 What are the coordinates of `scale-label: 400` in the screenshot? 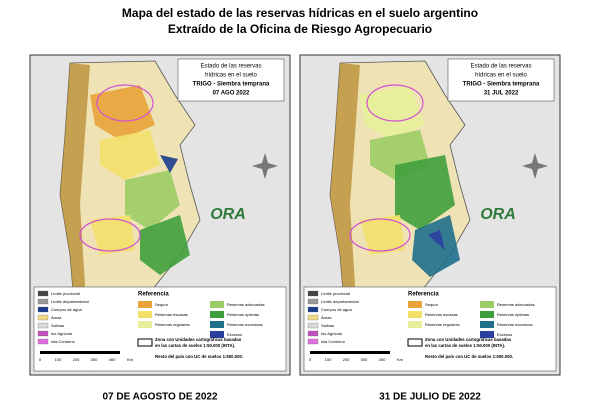 It's located at (382, 359).